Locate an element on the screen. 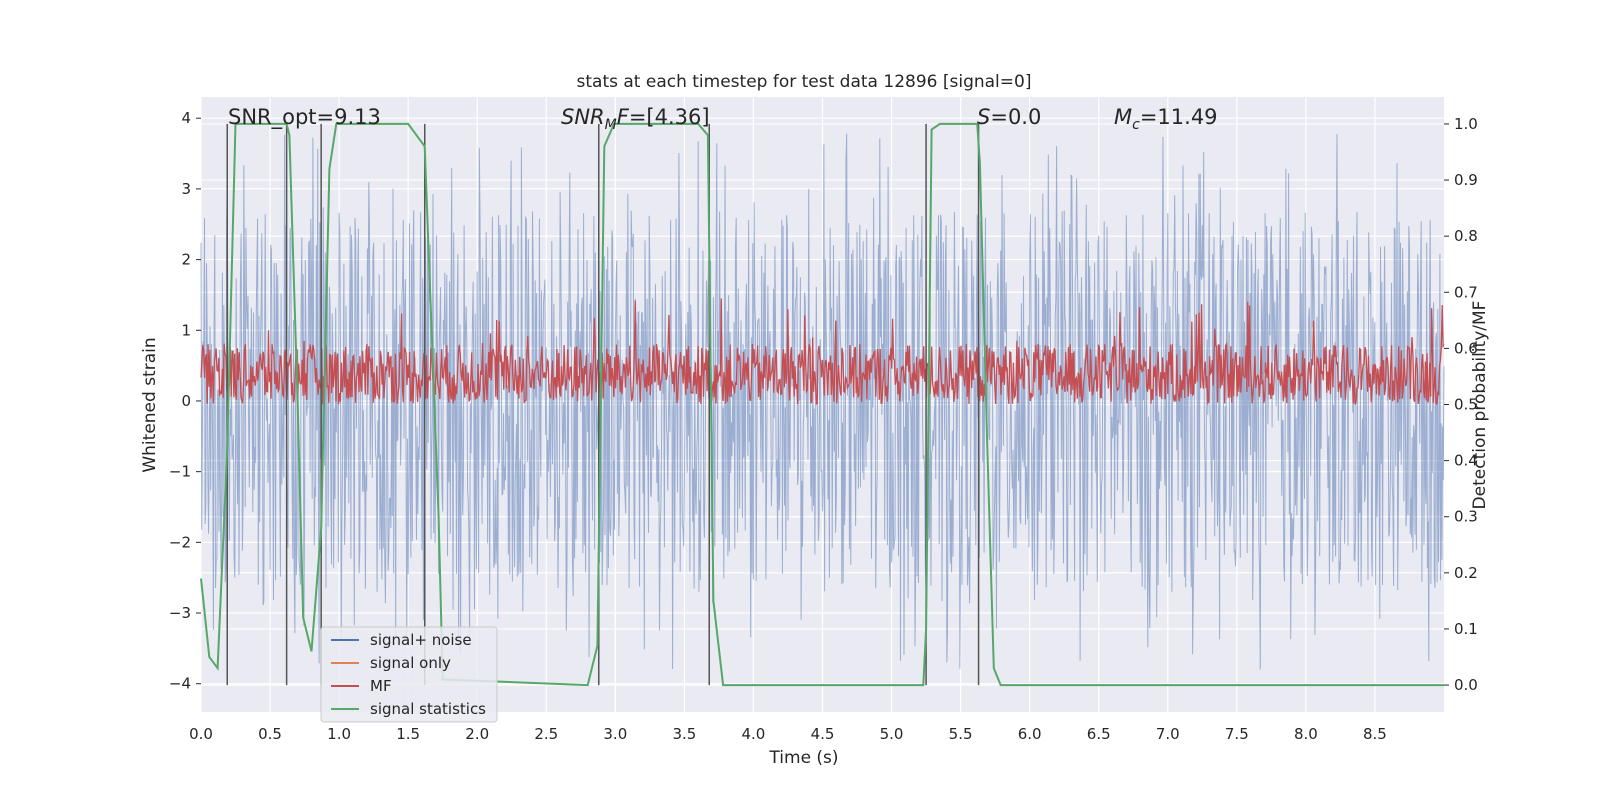 This screenshot has height=800, width=1600. y-axis-right-ticks: 1.0 0.9 0.8 0.7 0.6 0.5 0.4 0.3 0.2 0.1 0.0 is located at coordinates (1461, 404).